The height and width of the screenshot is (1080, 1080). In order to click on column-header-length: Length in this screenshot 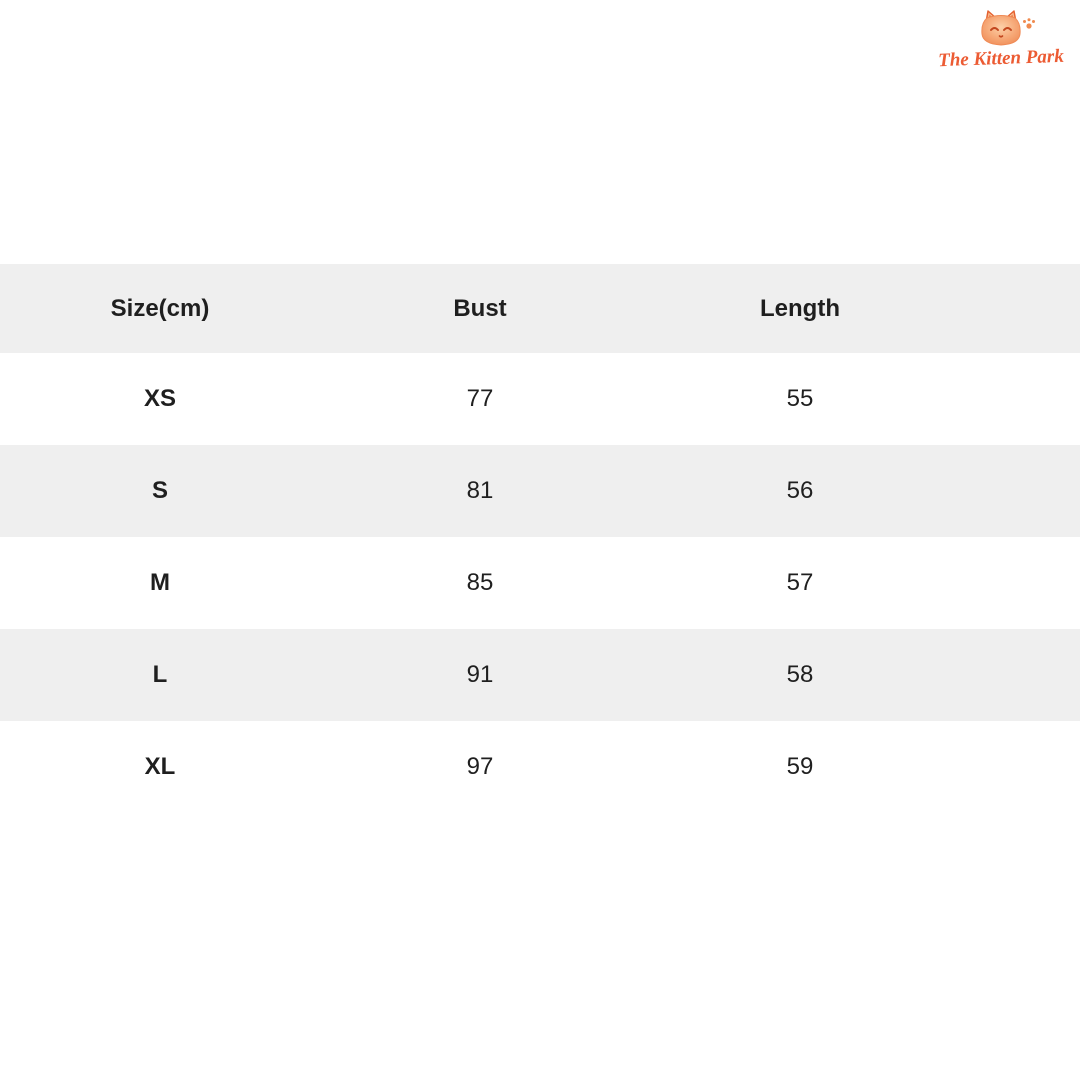, I will do `click(800, 308)`.